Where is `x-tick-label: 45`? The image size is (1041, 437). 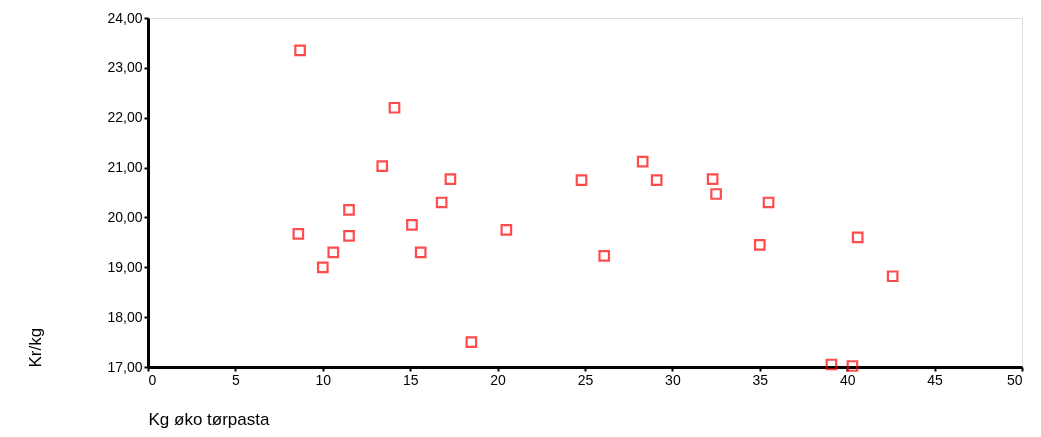
x-tick-label: 45 is located at coordinates (935, 379).